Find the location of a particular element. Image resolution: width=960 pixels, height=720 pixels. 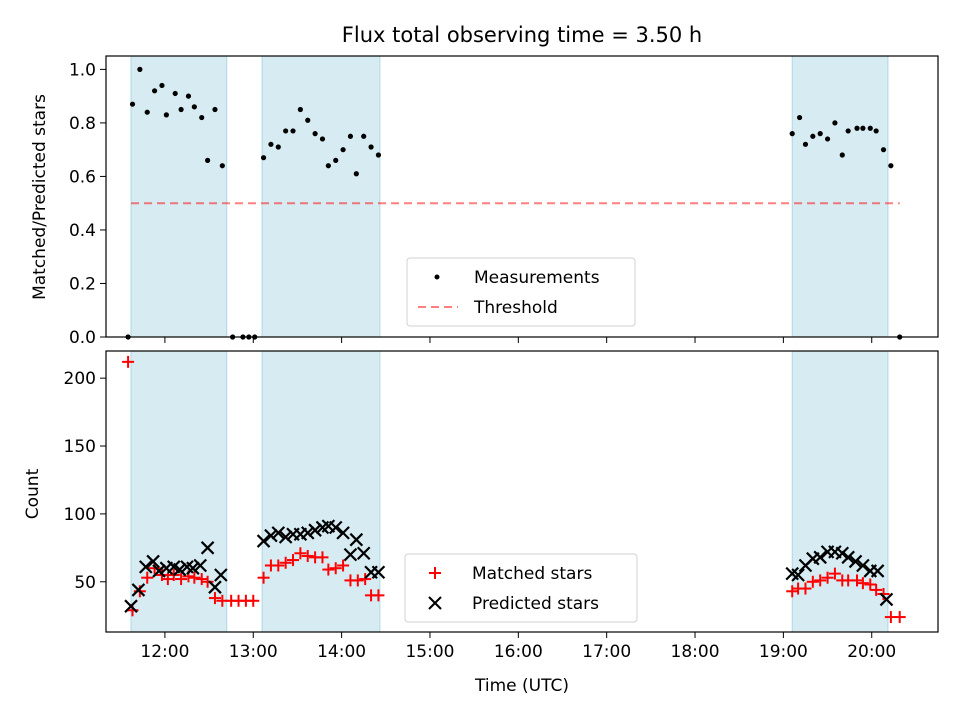

top-ytick-label: 1.0 is located at coordinates (82, 70).